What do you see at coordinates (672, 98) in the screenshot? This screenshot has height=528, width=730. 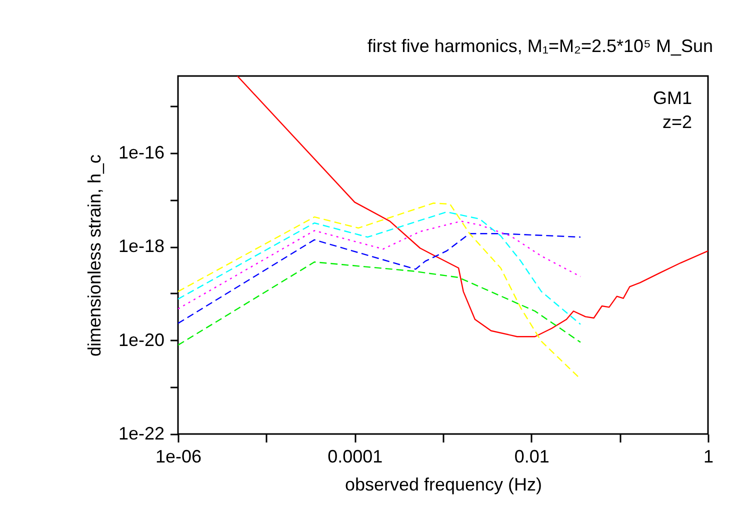 I see `annotation: GM1` at bounding box center [672, 98].